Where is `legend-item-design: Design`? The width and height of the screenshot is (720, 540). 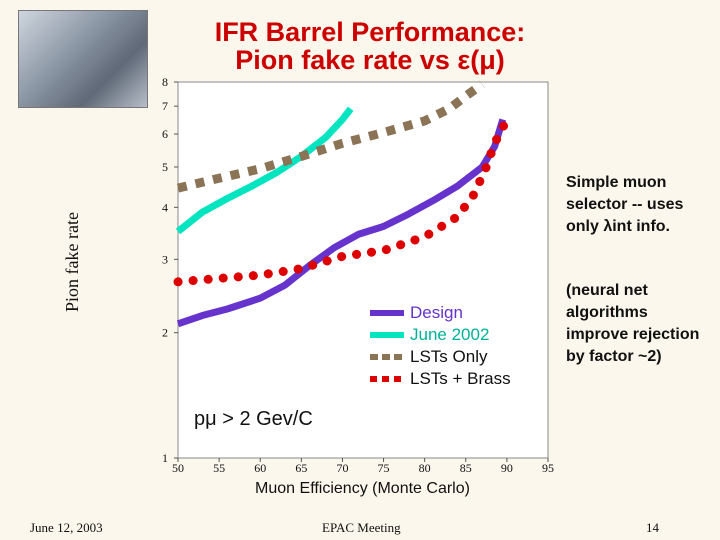 legend-item-design: Design is located at coordinates (460, 313).